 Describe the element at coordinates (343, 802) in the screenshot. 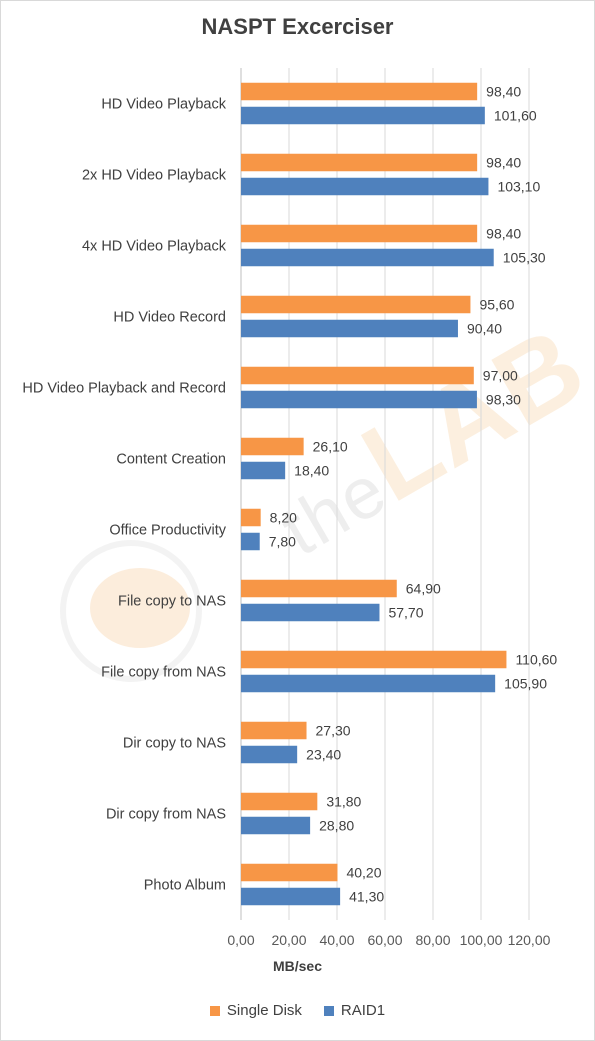

I see `data-label: 31,80` at that location.